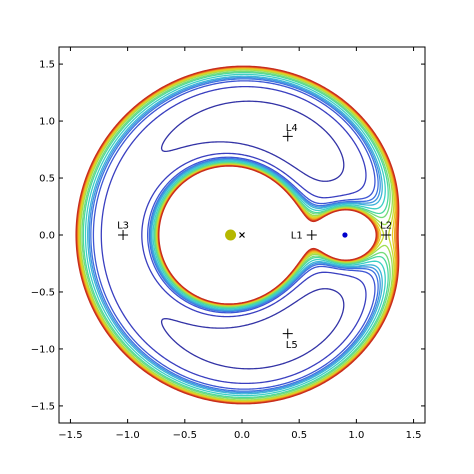 Image resolution: width=474 pixels, height=474 pixels. What do you see at coordinates (43, 292) in the screenshot?
I see `y-tick-label: −0.5` at bounding box center [43, 292].